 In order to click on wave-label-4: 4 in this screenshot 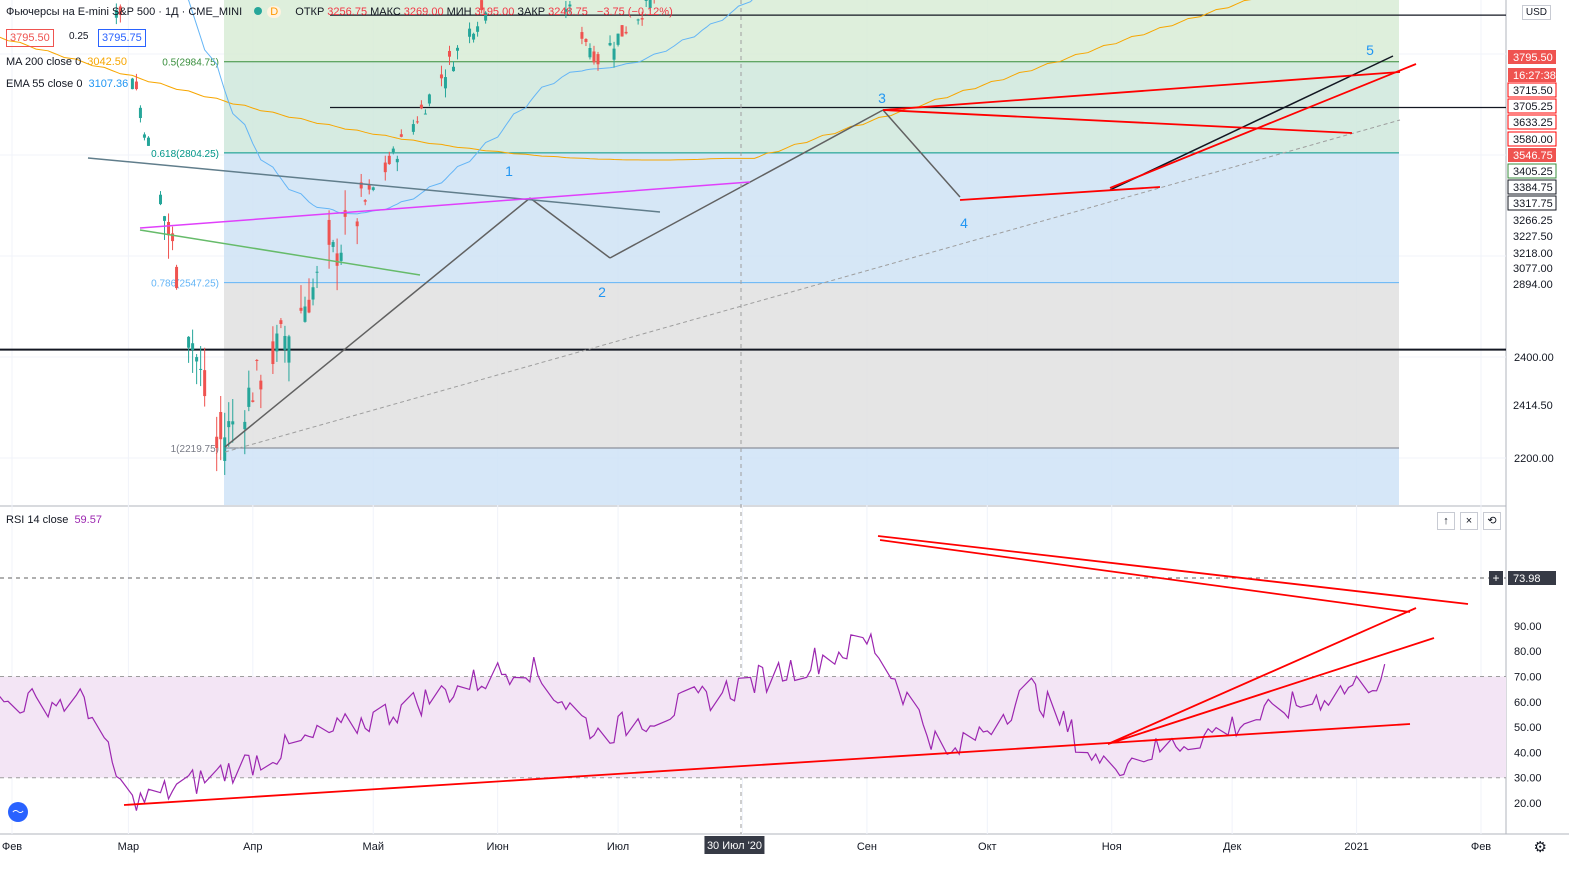, I will do `click(964, 223)`.